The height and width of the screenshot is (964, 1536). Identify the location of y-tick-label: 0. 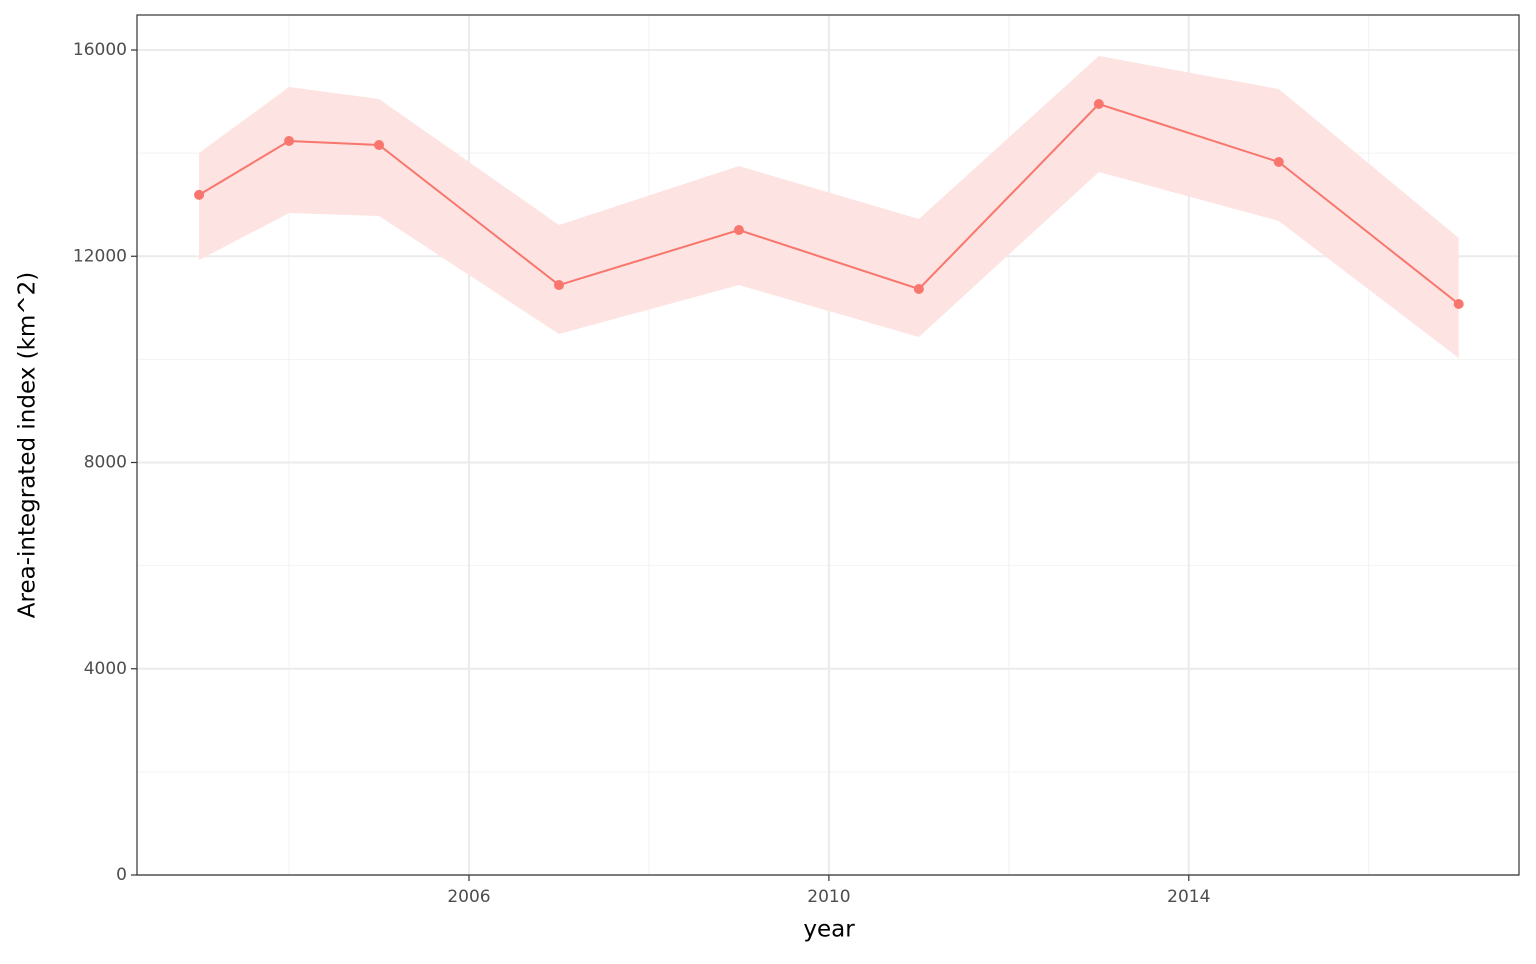
(121, 875).